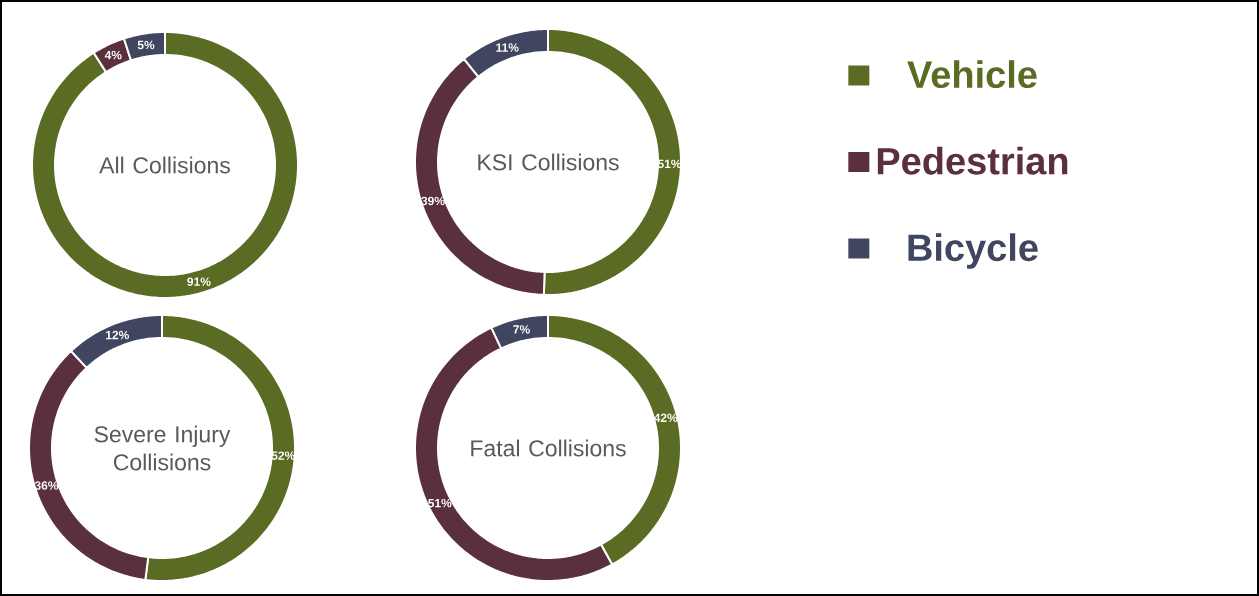 This screenshot has height=596, width=1259. I want to click on text: All Collisions, so click(164, 165).